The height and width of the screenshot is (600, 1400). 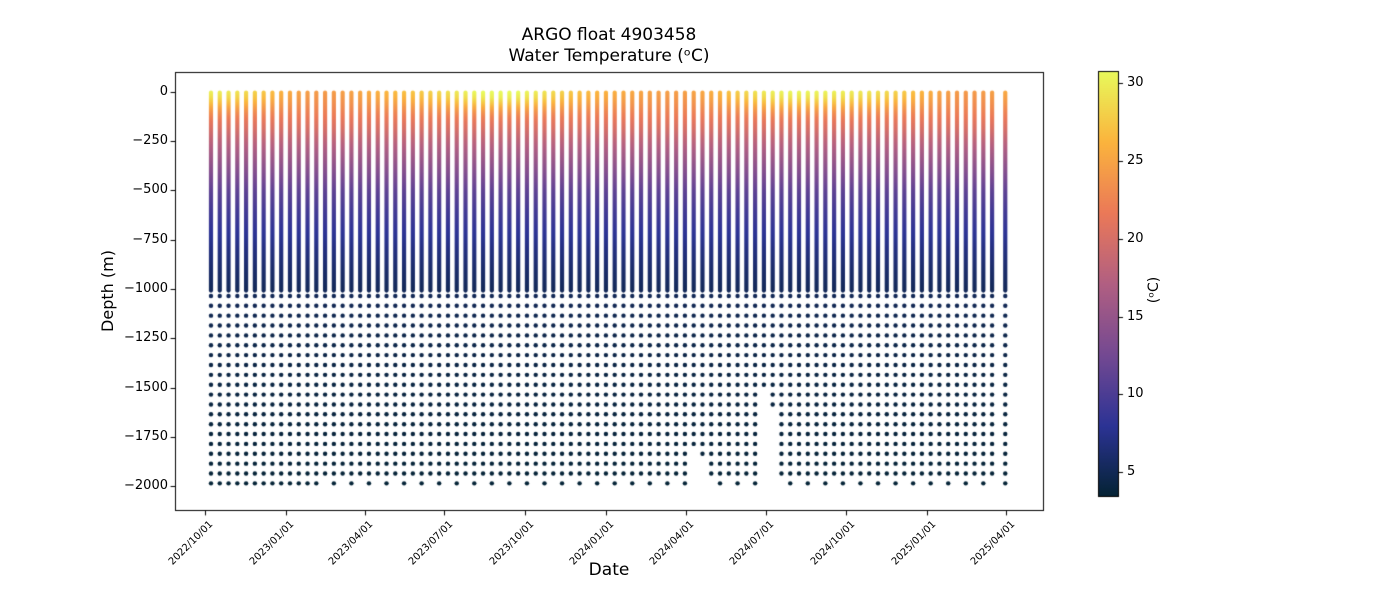 I want to click on y-tick-label: −1000, so click(x=146, y=289).